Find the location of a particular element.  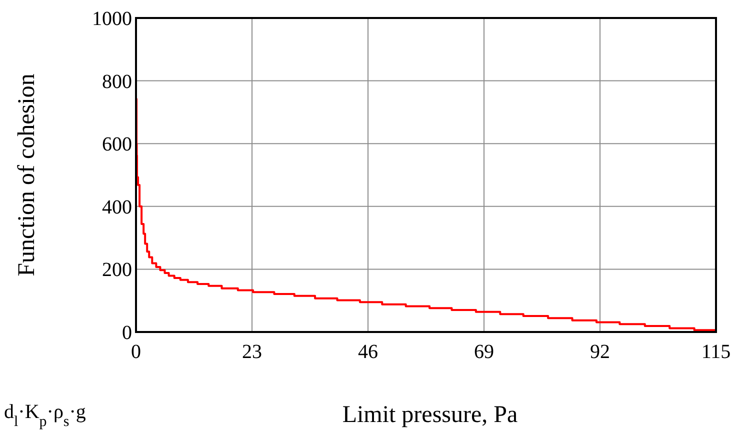

y-tick-label: 1000 is located at coordinates (112, 19).